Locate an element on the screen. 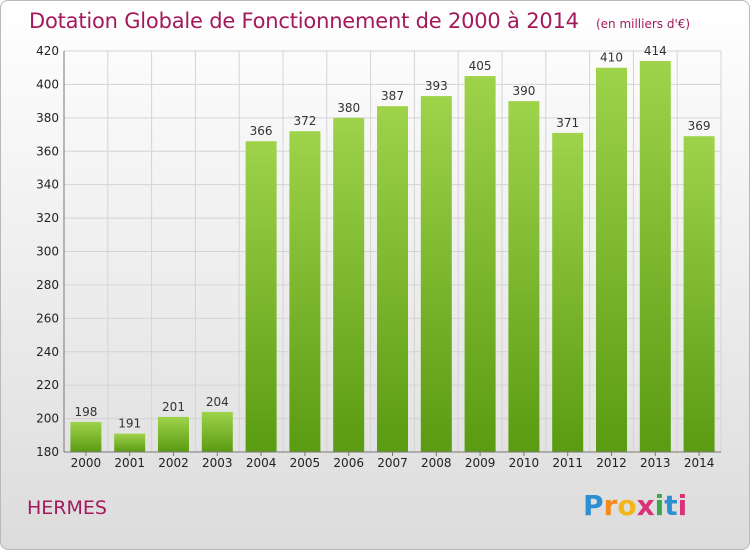 This screenshot has width=750, height=550. y-tick-label: 200 is located at coordinates (47, 419).